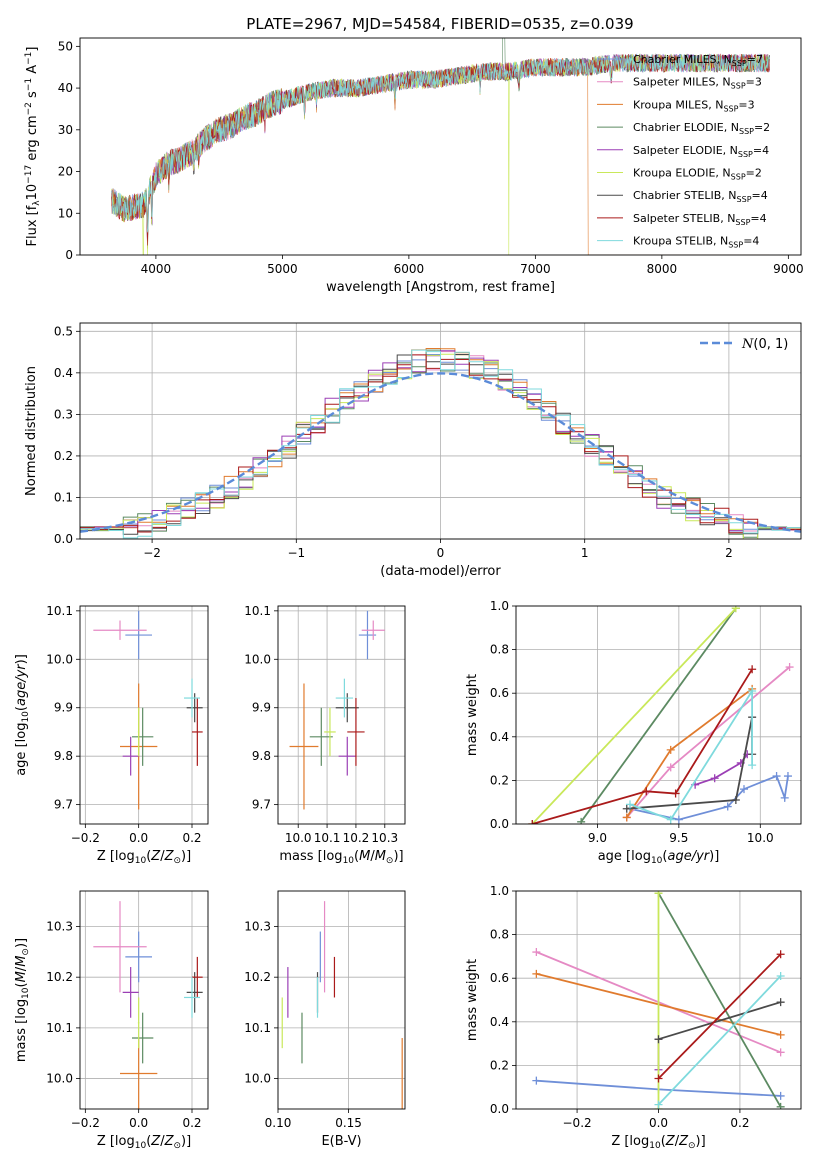 Image resolution: width=819 pixels, height=1170 pixels. What do you see at coordinates (440, 452) in the screenshot?
I see `normal-reference-curve` at bounding box center [440, 452].